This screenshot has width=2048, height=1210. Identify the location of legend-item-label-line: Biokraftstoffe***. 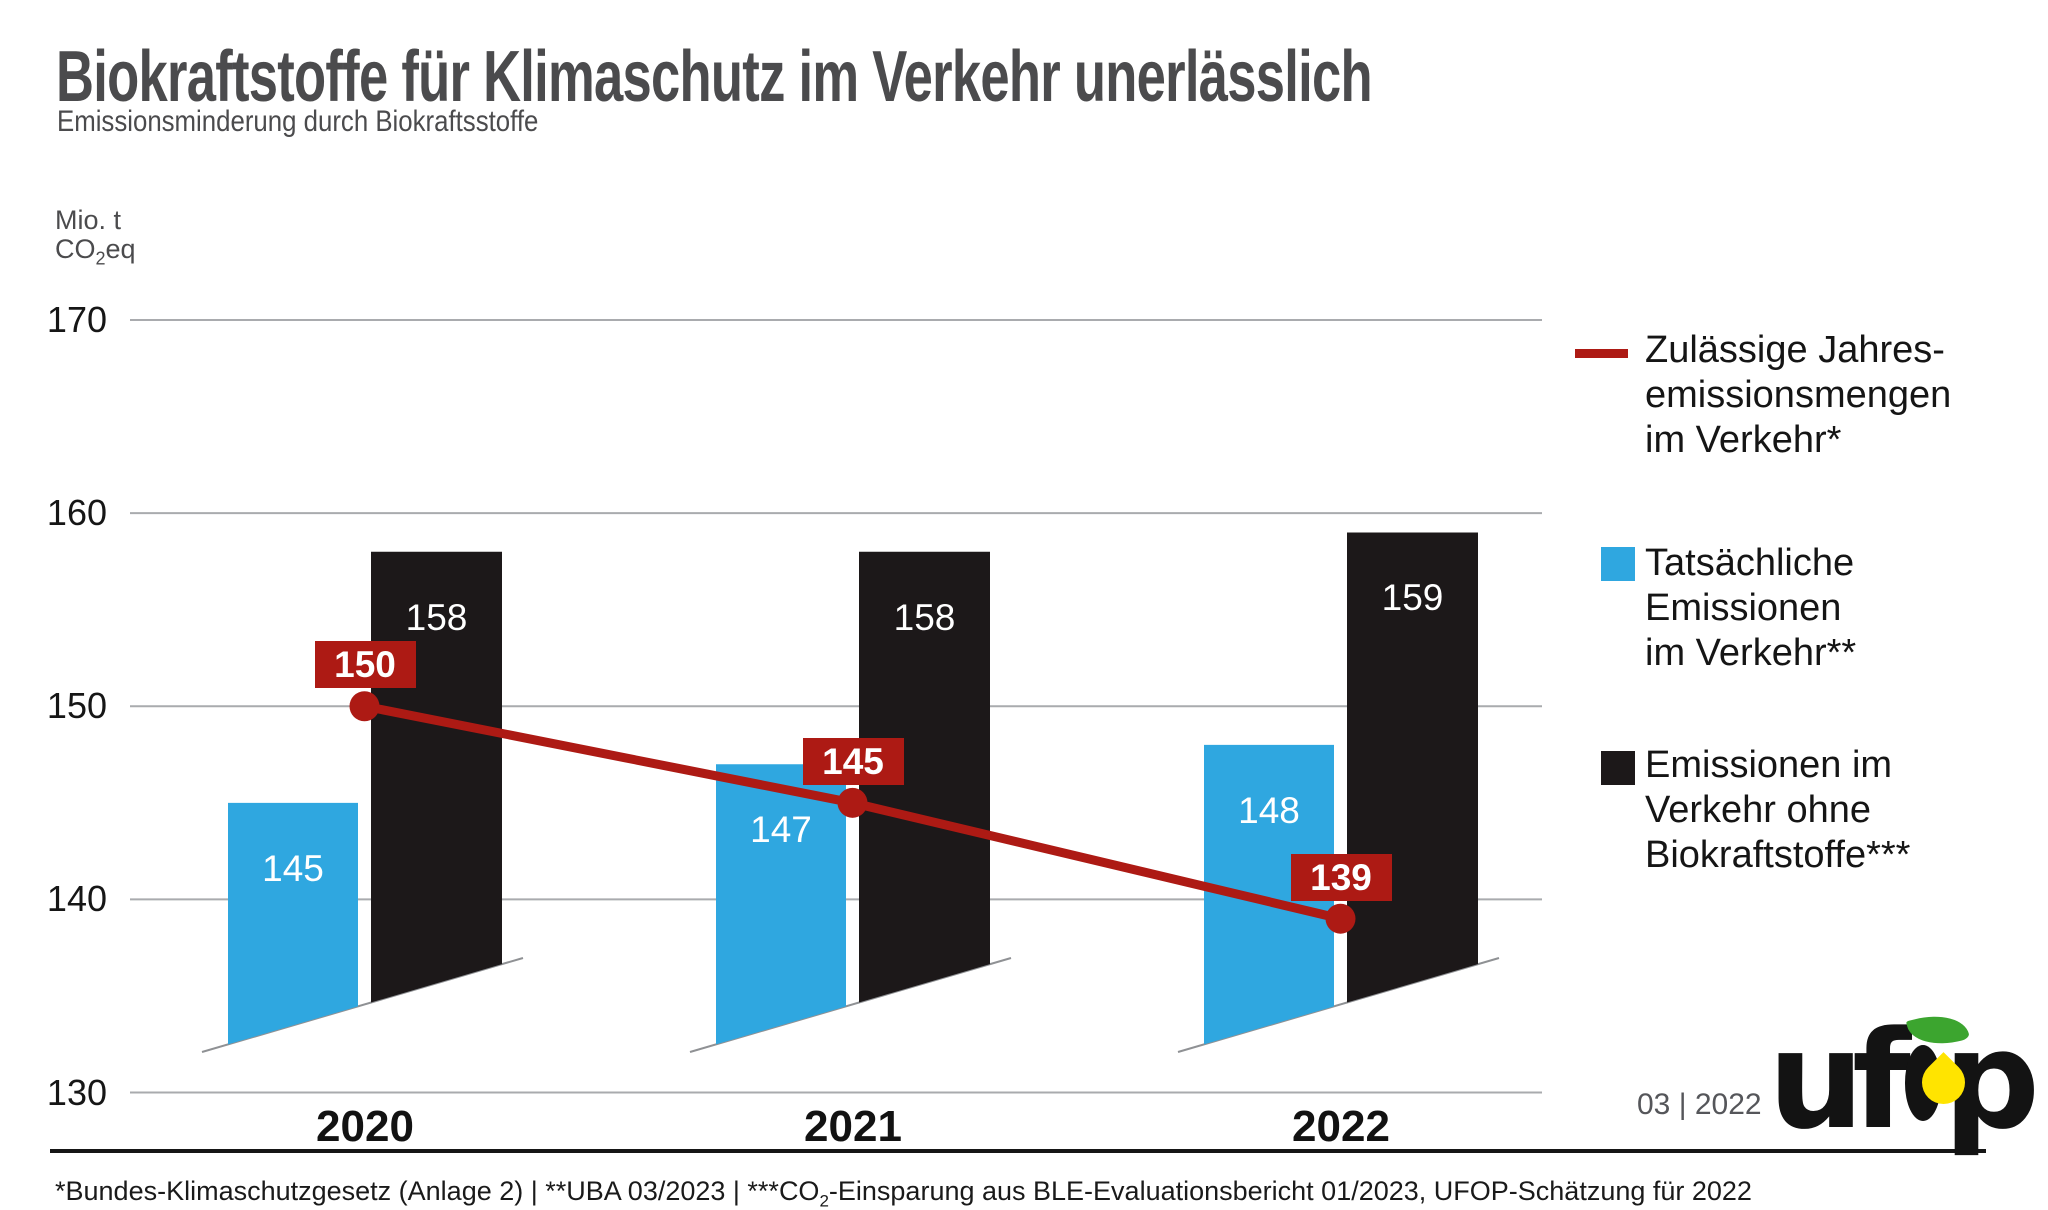
(1778, 855).